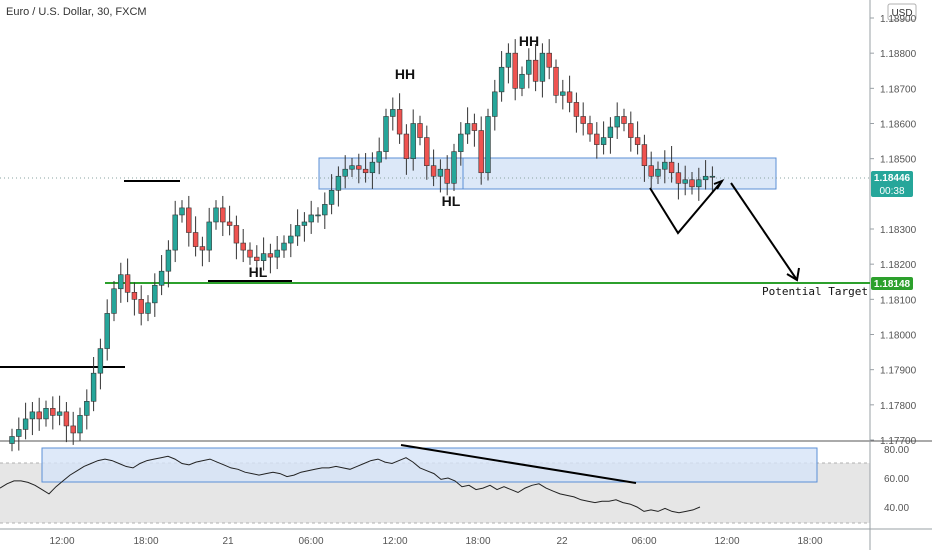  Describe the element at coordinates (518, 464) in the screenshot. I see `divergence-line` at that location.